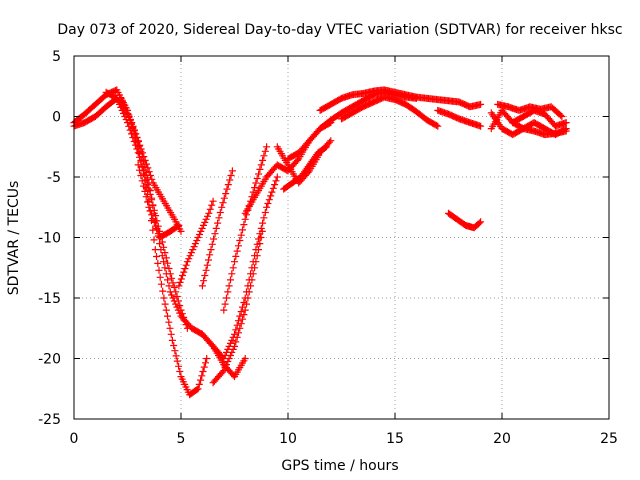 The width and height of the screenshot is (640, 480). Describe the element at coordinates (49, 360) in the screenshot. I see `y-tick-label: -20` at that location.